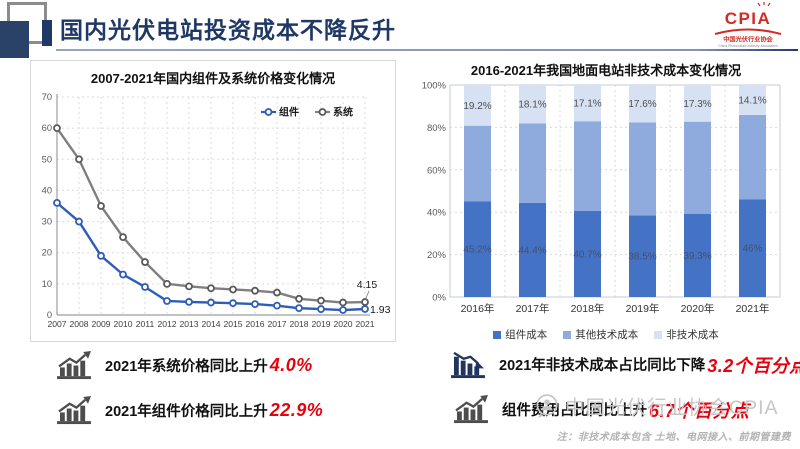 This screenshot has height=449, width=800. I want to click on page-title: 国内光伏电站投资成本不降反升, so click(228, 30).